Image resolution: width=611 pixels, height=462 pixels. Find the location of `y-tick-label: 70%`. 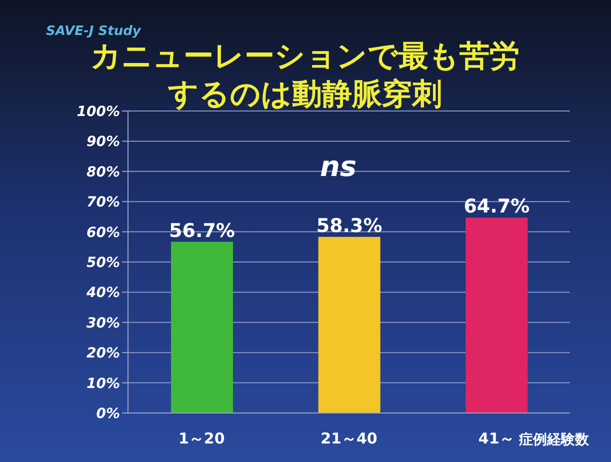

y-tick-label: 70% is located at coordinates (103, 202).